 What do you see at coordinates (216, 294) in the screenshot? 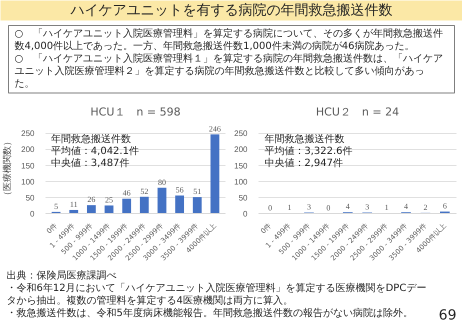
I see `text: ・令和6年12月において「ハイケアユニット入院医療管理料」を算定する医療機関をDPCデータから抽出。複数の管理料を算定する4医療機関は両方に算入。` at bounding box center [216, 294].